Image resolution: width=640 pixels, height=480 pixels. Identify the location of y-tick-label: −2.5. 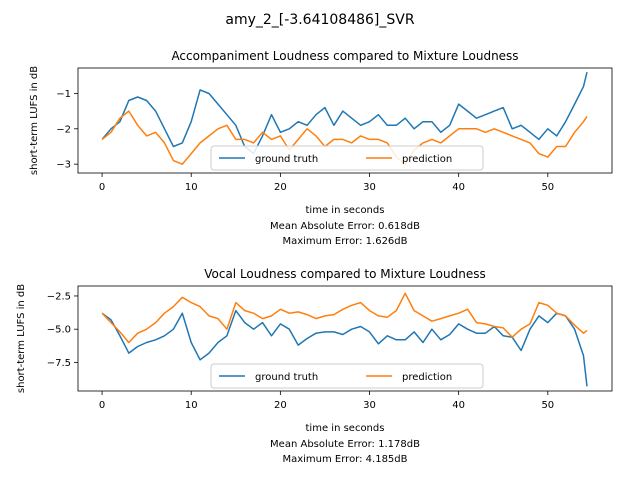
(59, 296).